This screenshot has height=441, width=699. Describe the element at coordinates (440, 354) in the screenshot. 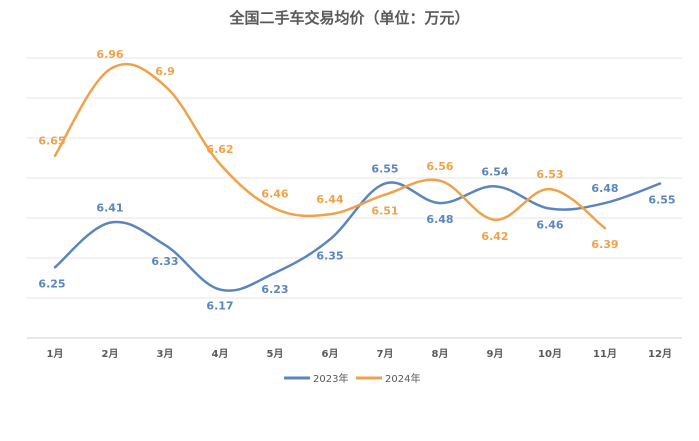

I see `x-tick-label: 8月` at that location.